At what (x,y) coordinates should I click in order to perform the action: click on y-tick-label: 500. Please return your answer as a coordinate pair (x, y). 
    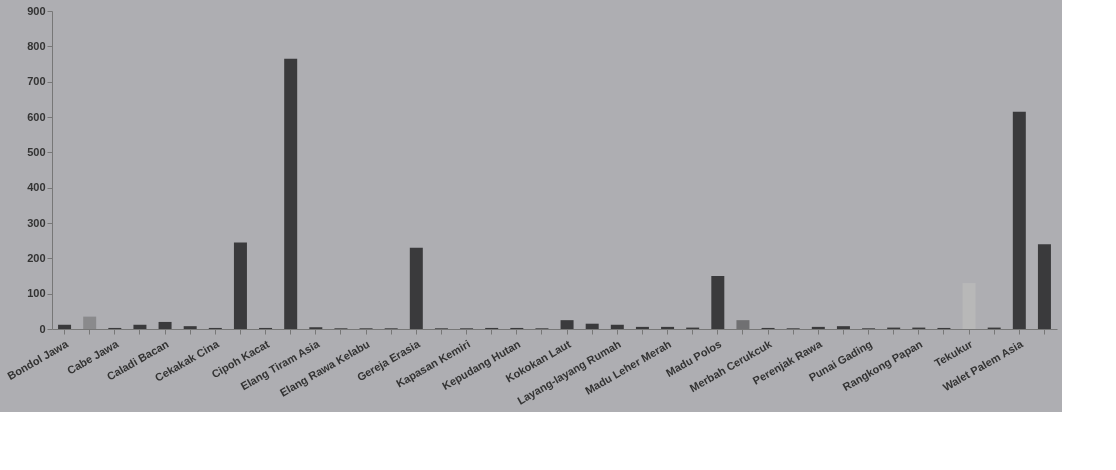
    Looking at the image, I should click on (36, 151).